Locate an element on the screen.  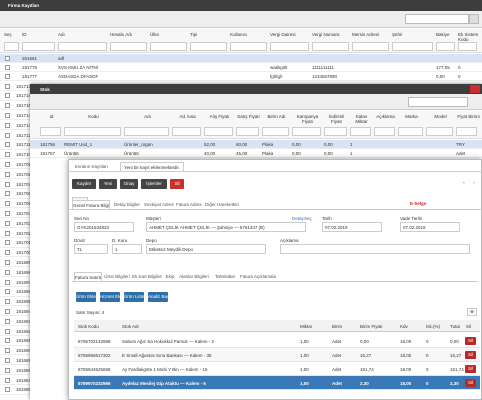
action-button: Ürün Listesi is located at coordinates (134, 297).